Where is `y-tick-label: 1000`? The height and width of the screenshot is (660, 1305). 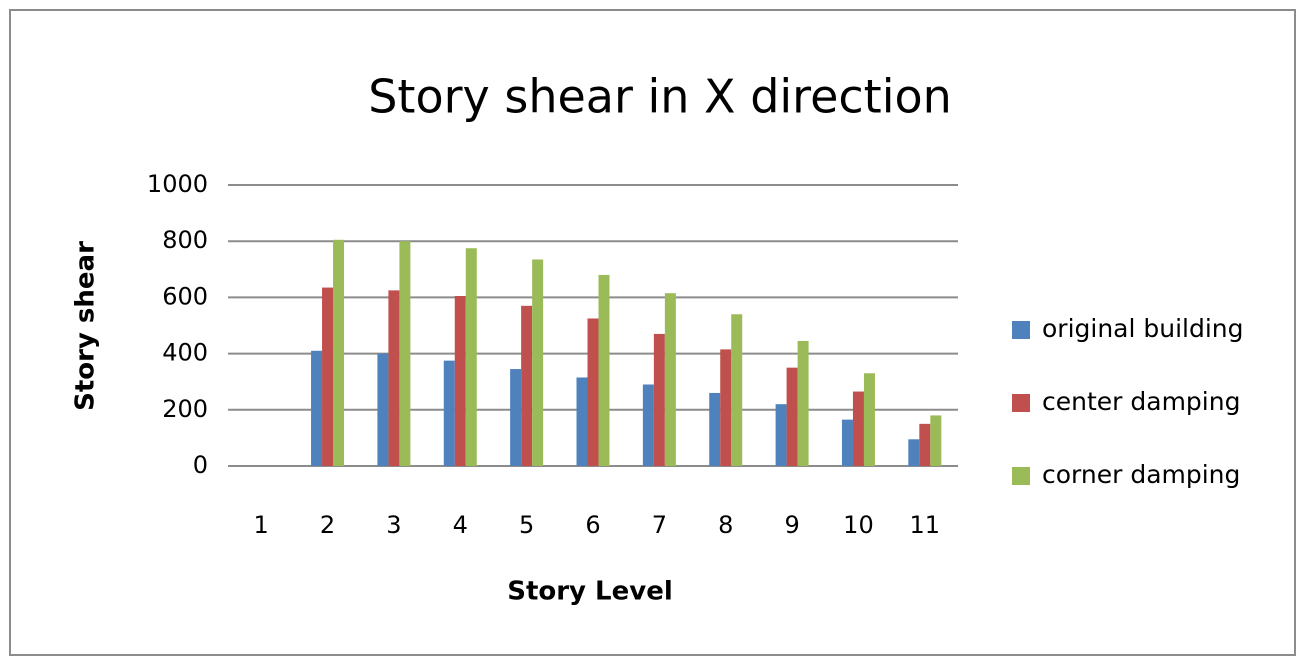
y-tick-label: 1000 is located at coordinates (177, 184).